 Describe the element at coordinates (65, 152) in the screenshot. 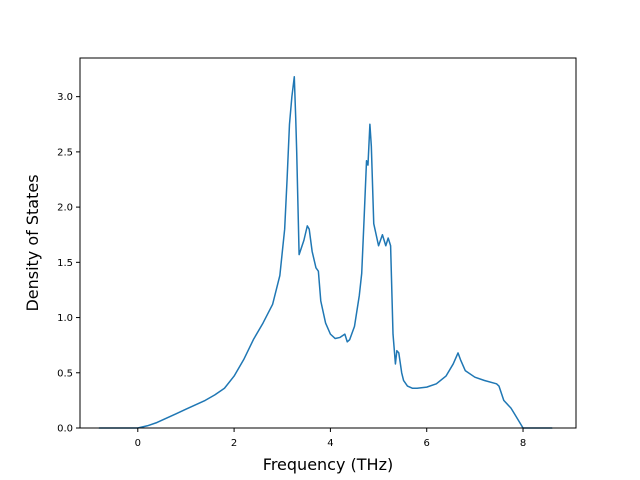

I see `y-tick-label: 2.5` at that location.